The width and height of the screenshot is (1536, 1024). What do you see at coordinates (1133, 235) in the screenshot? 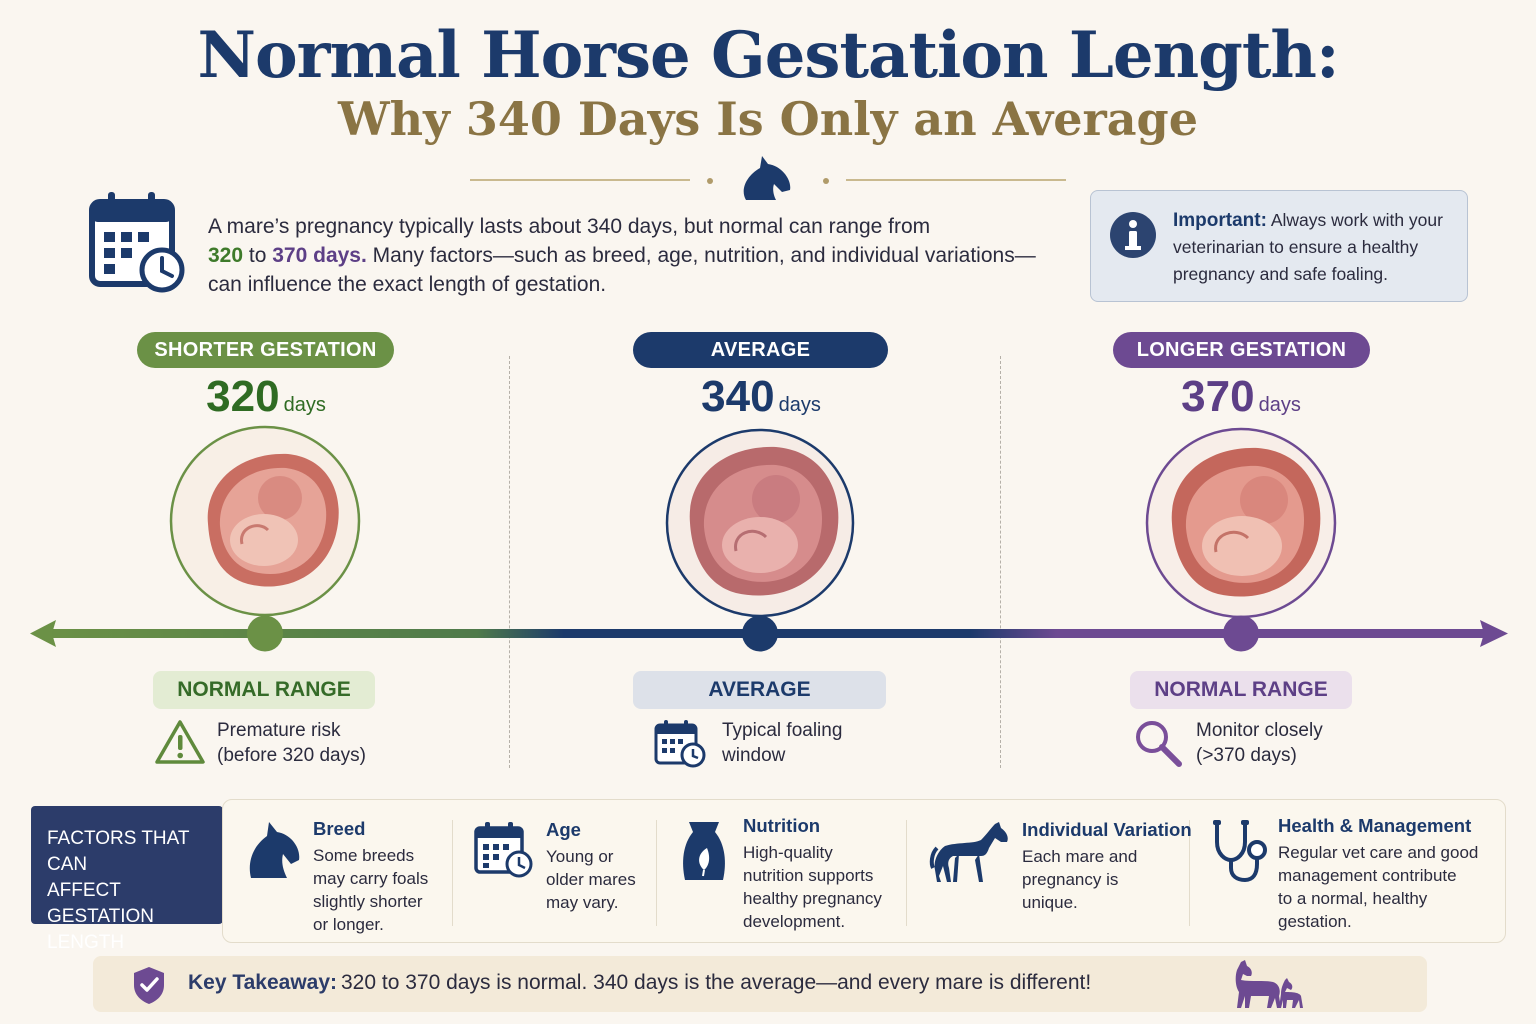
I see `info-icon` at bounding box center [1133, 235].